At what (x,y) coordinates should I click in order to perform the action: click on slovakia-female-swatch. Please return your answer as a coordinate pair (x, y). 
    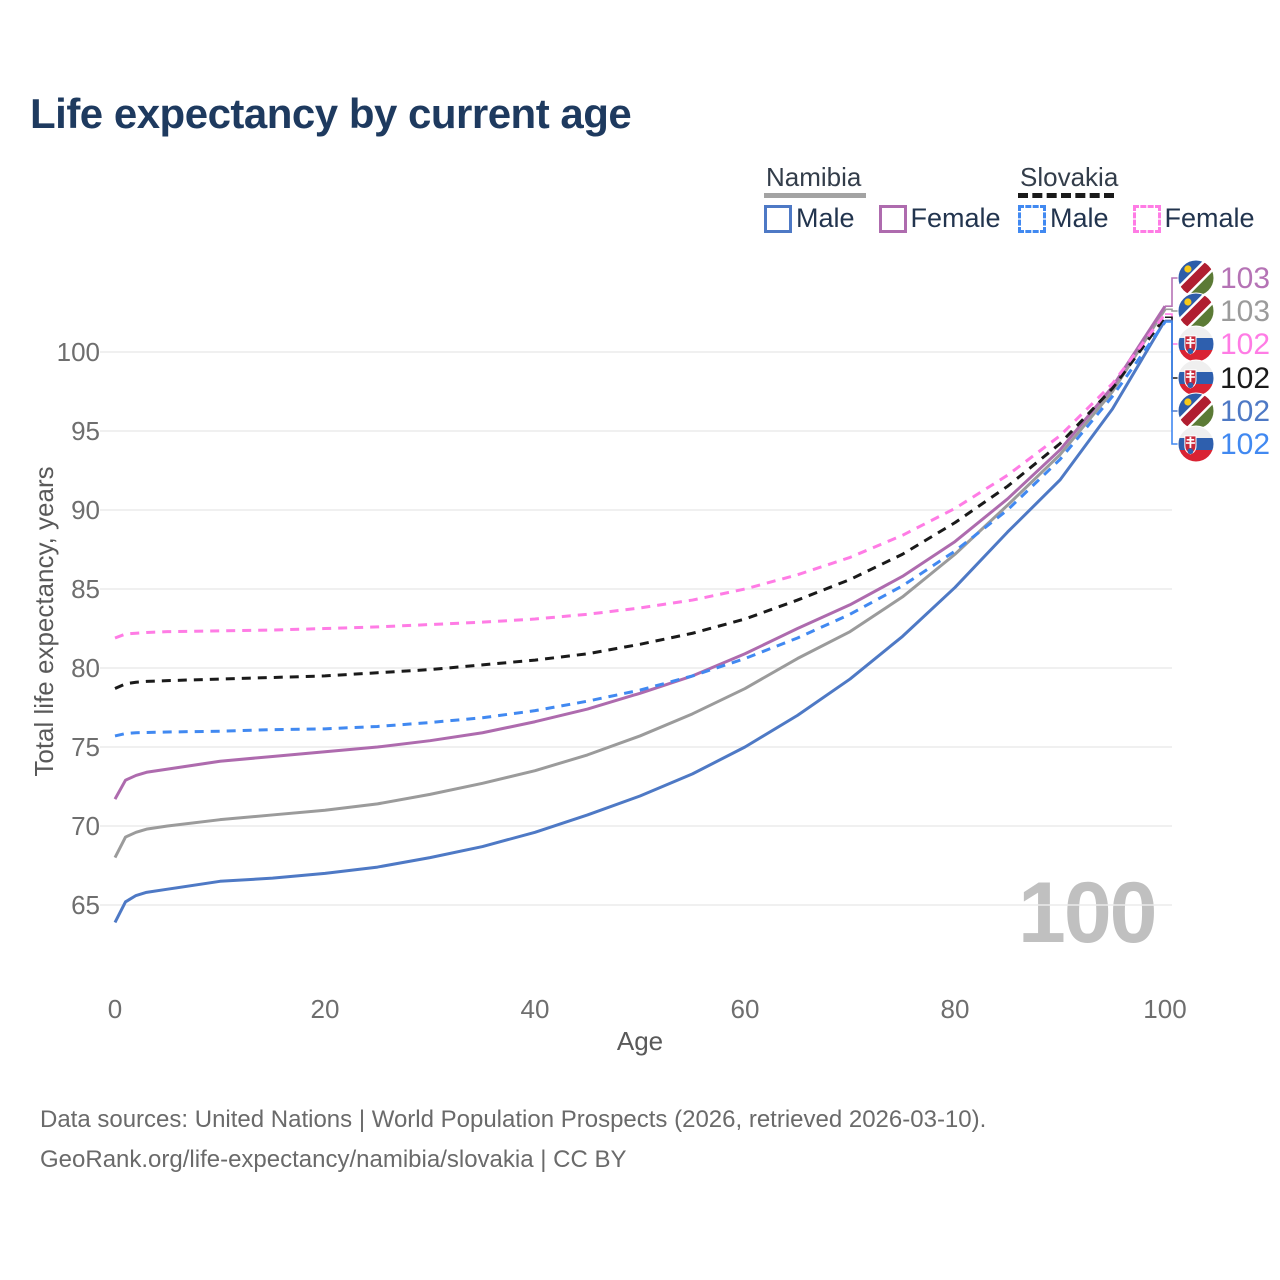
    Looking at the image, I should click on (1146, 218).